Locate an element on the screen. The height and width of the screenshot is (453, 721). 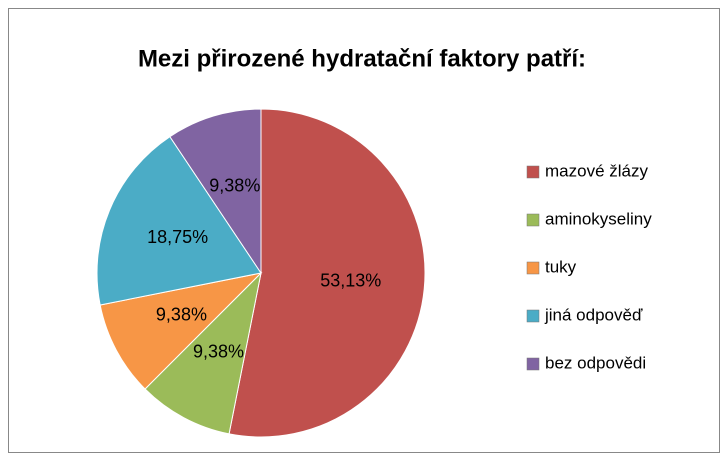
data-label: 53,13% is located at coordinates (350, 281).